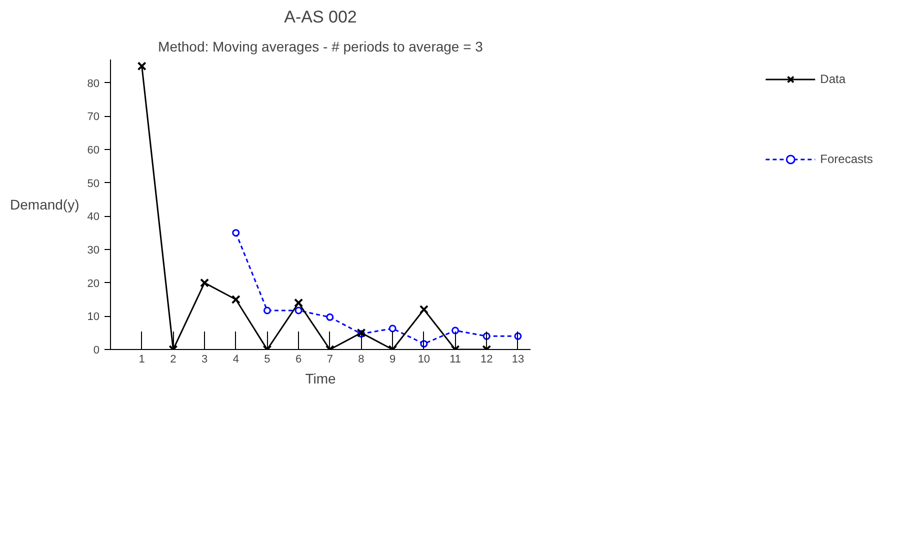 This screenshot has width=913, height=543. Describe the element at coordinates (173, 360) in the screenshot. I see `x-tick-label: 2` at that location.